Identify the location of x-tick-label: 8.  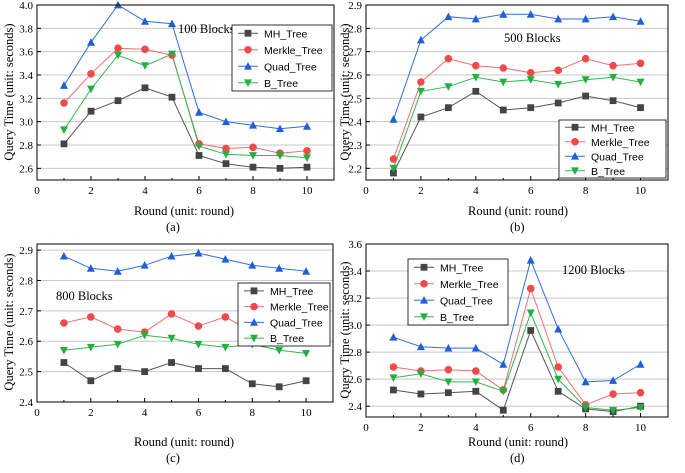
(586, 428).